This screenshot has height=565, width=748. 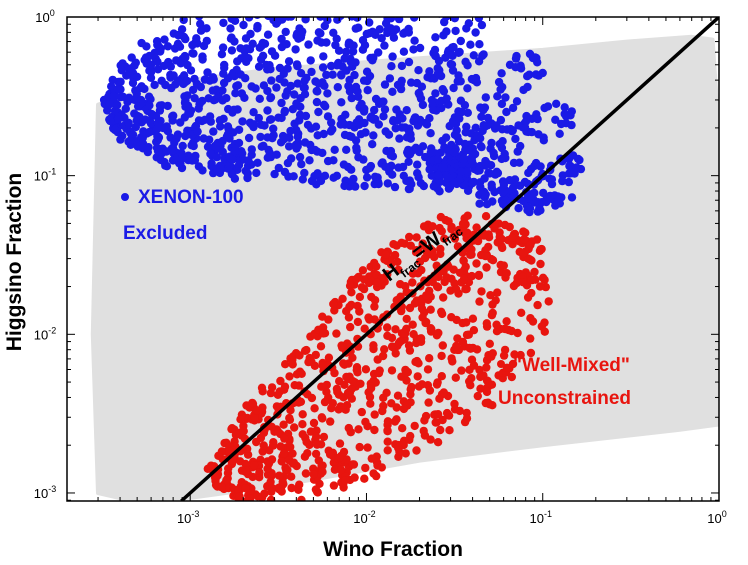 What do you see at coordinates (125, 197) in the screenshot?
I see `xenon-legend-dot` at bounding box center [125, 197].